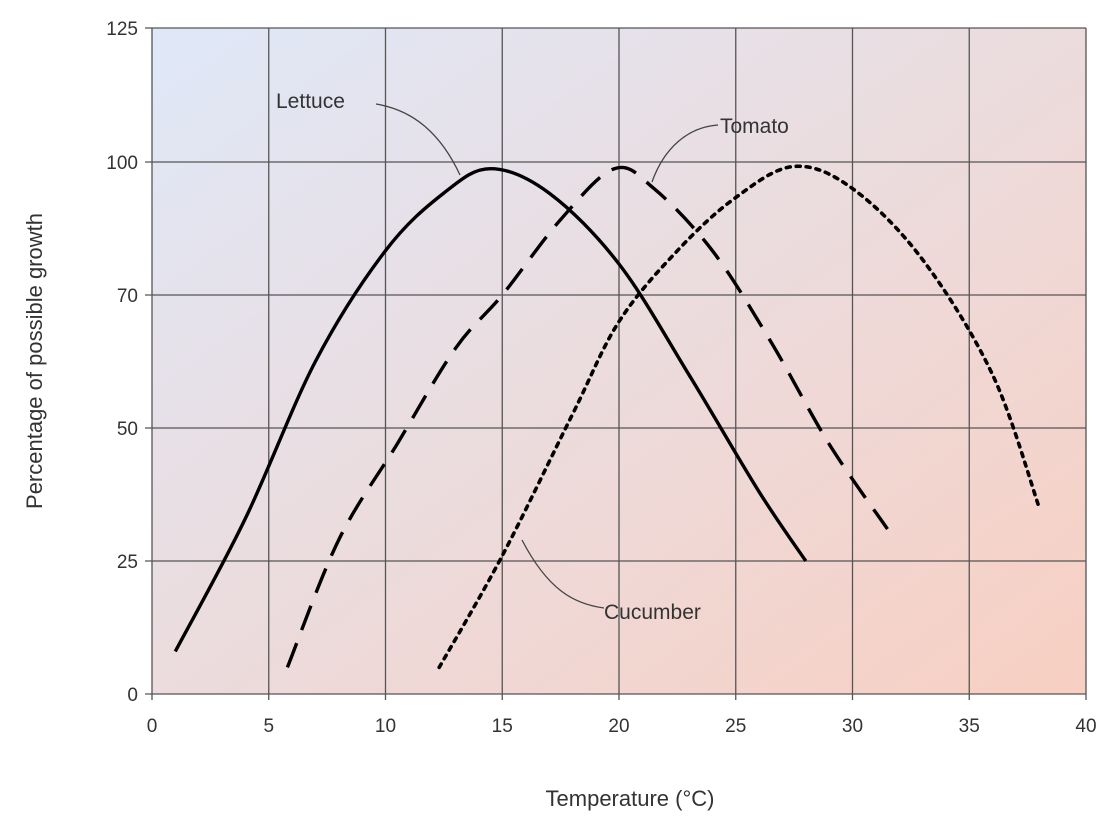 The height and width of the screenshot is (820, 1104). What do you see at coordinates (618, 726) in the screenshot?
I see `x-tick-label-20: 20` at bounding box center [618, 726].